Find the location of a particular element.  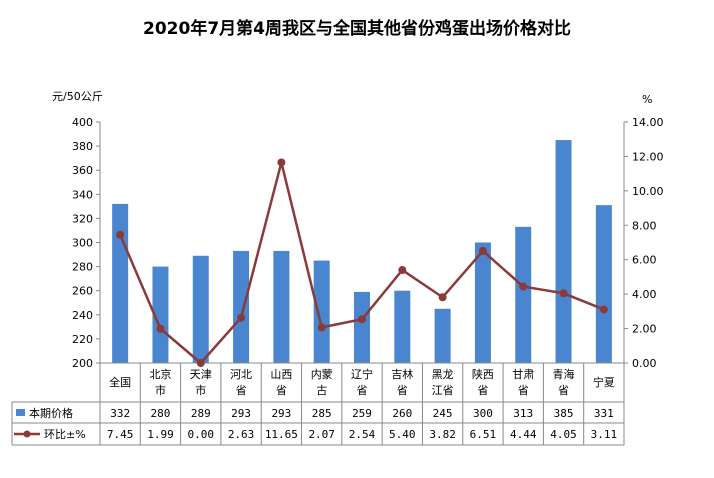

table-cell-price: 260 is located at coordinates (402, 413).